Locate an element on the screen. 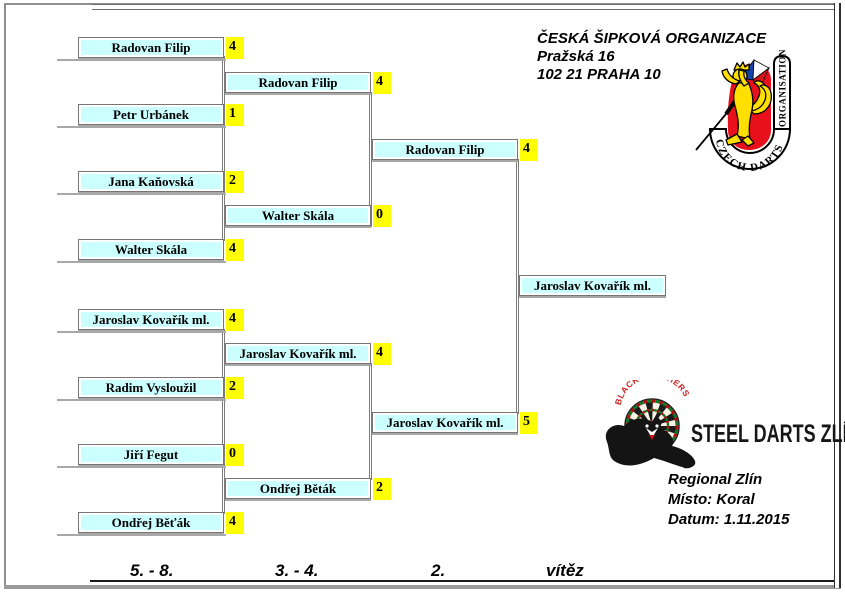  event-place: Místo: Koral is located at coordinates (711, 499).